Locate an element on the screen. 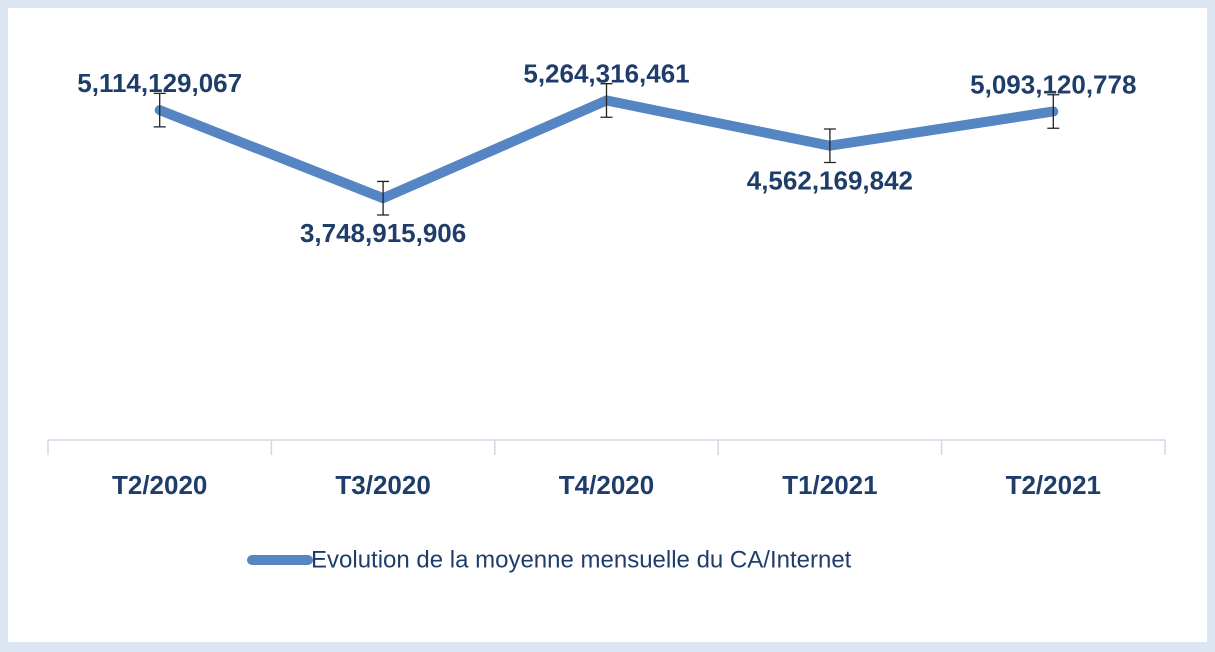  x-tick-label: T1/2021 is located at coordinates (829, 485).